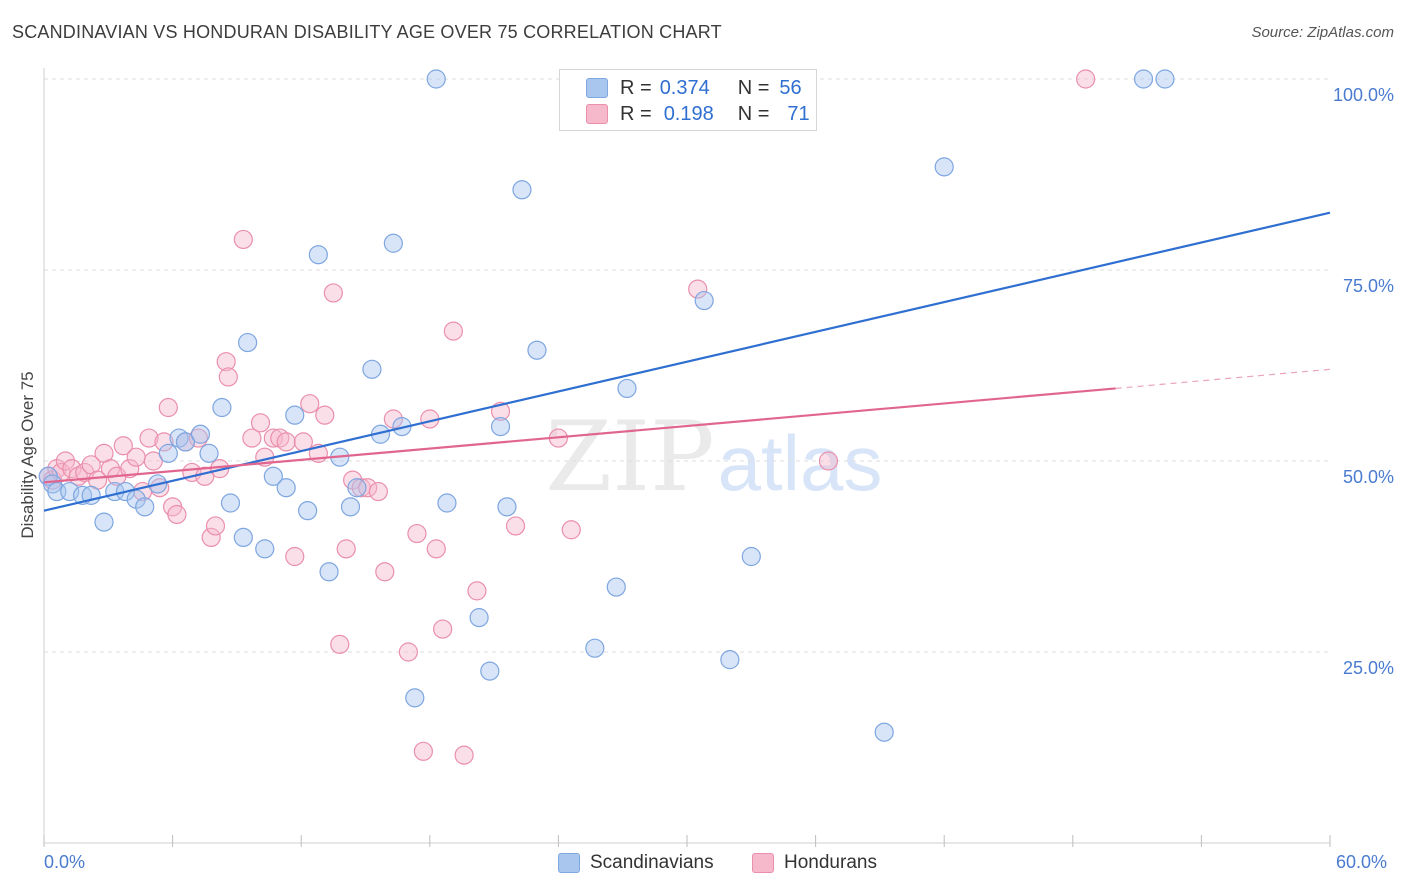 The width and height of the screenshot is (1406, 892). I want to click on scandinavians-swatch, so click(597, 88).